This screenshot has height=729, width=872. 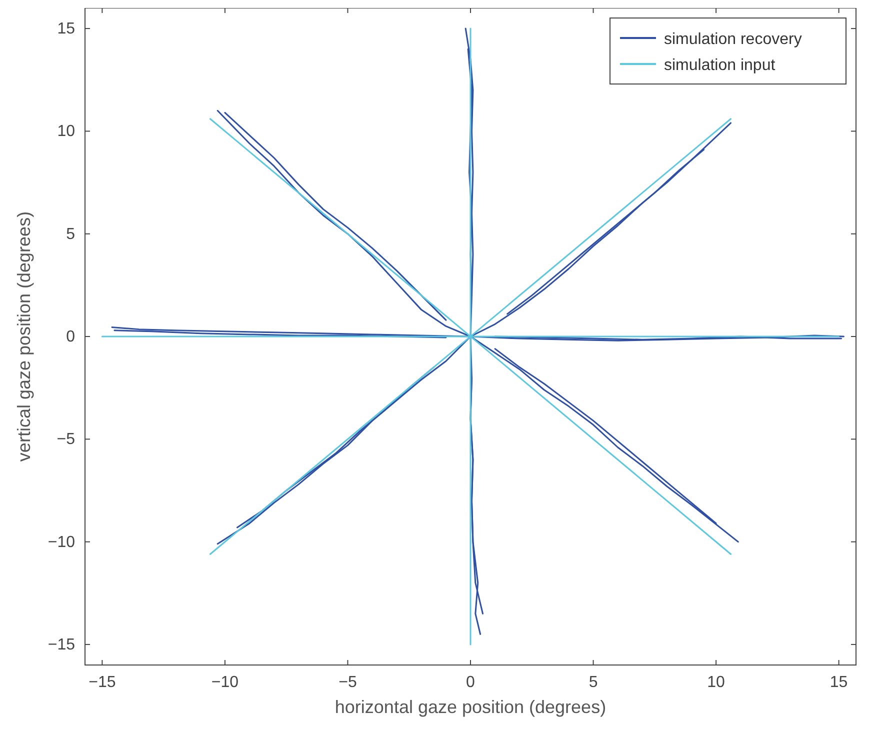 What do you see at coordinates (66, 29) in the screenshot?
I see `y-tick-label: 15` at bounding box center [66, 29].